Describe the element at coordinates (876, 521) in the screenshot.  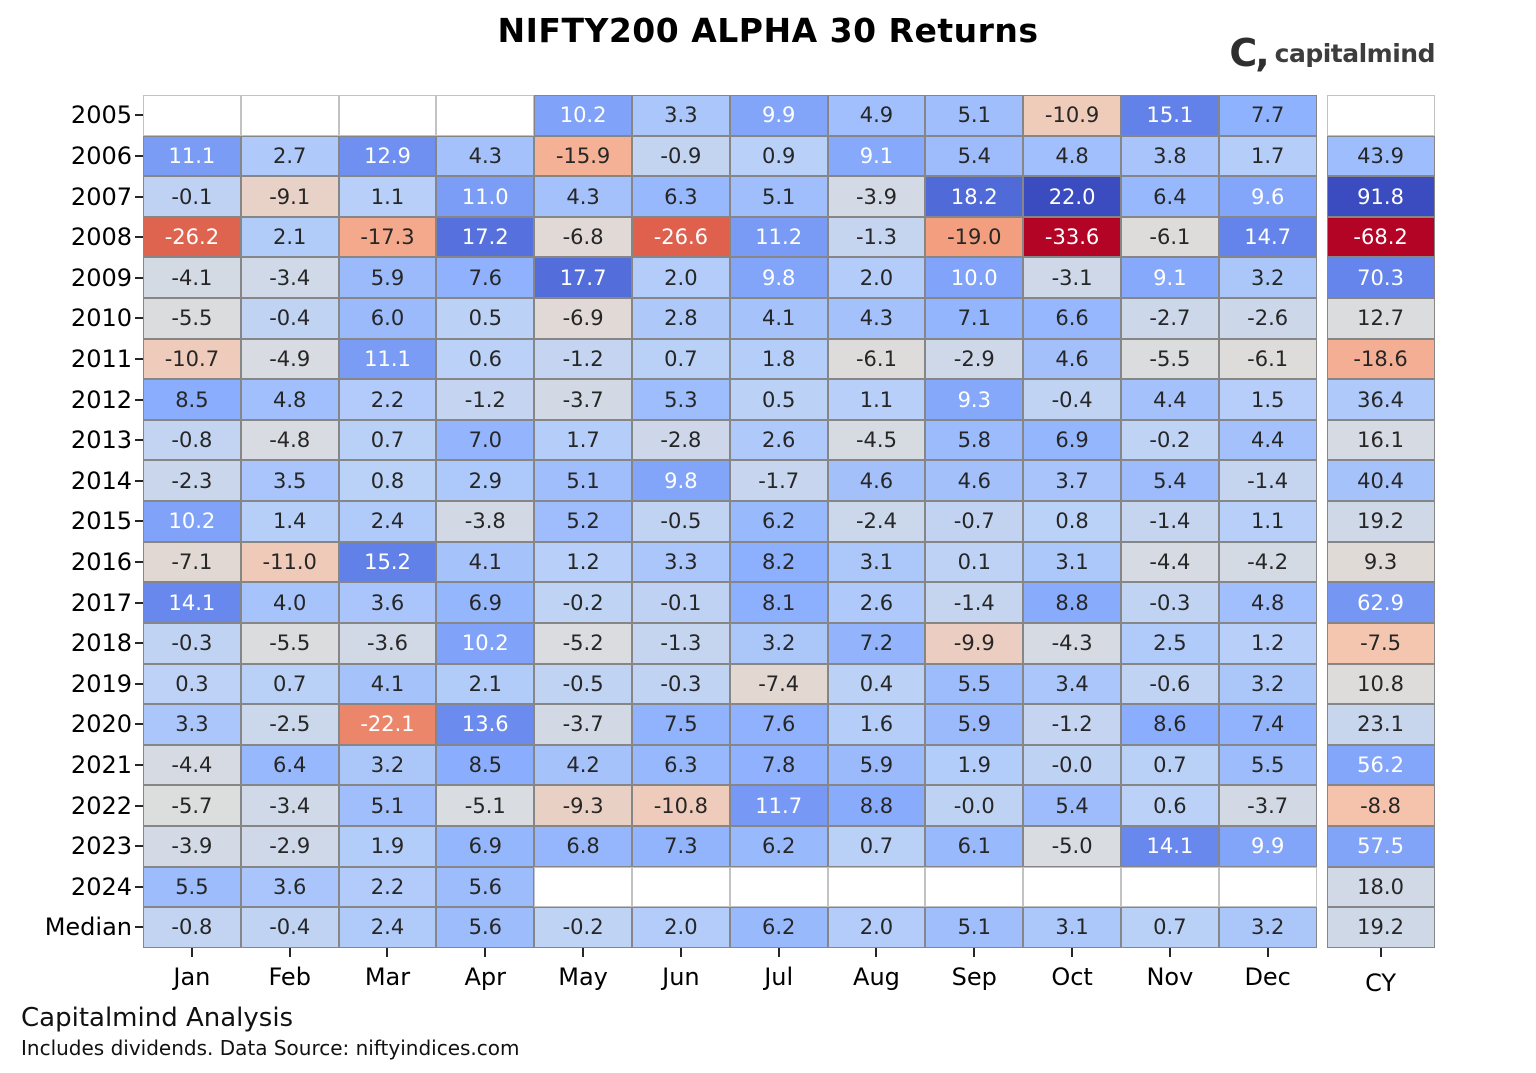
I see `heatmap-cell: -2.4` at that location.